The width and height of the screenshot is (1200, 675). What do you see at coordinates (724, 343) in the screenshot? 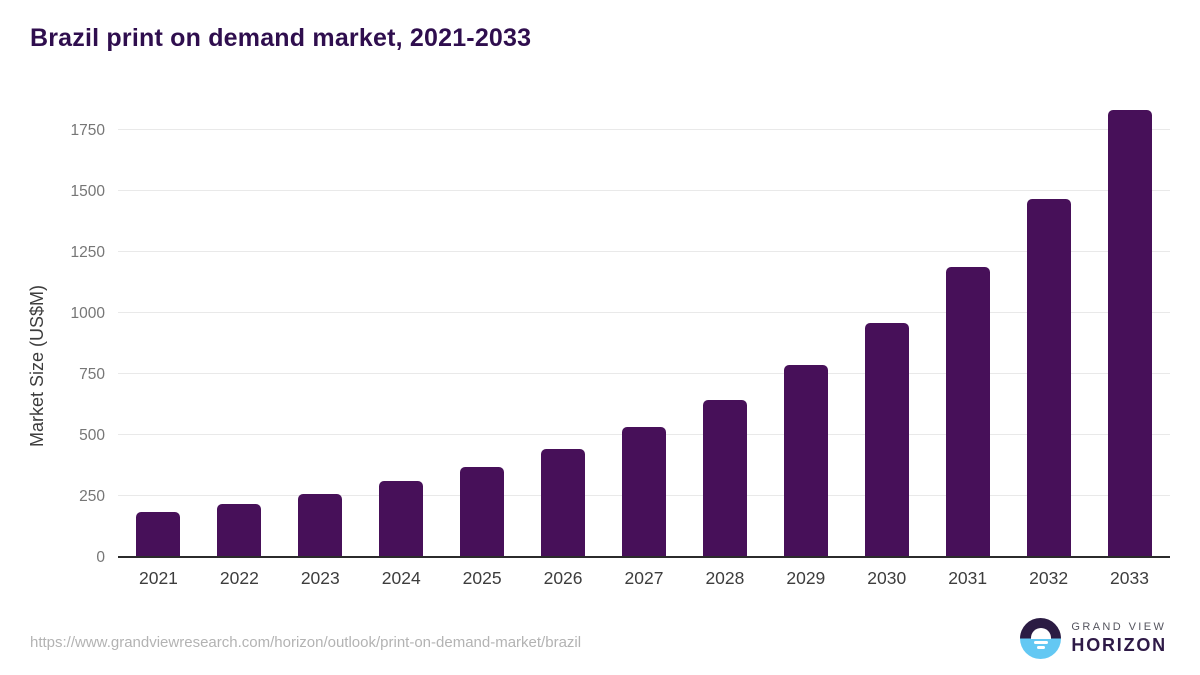
I see `bar-slot-2028` at bounding box center [724, 343].